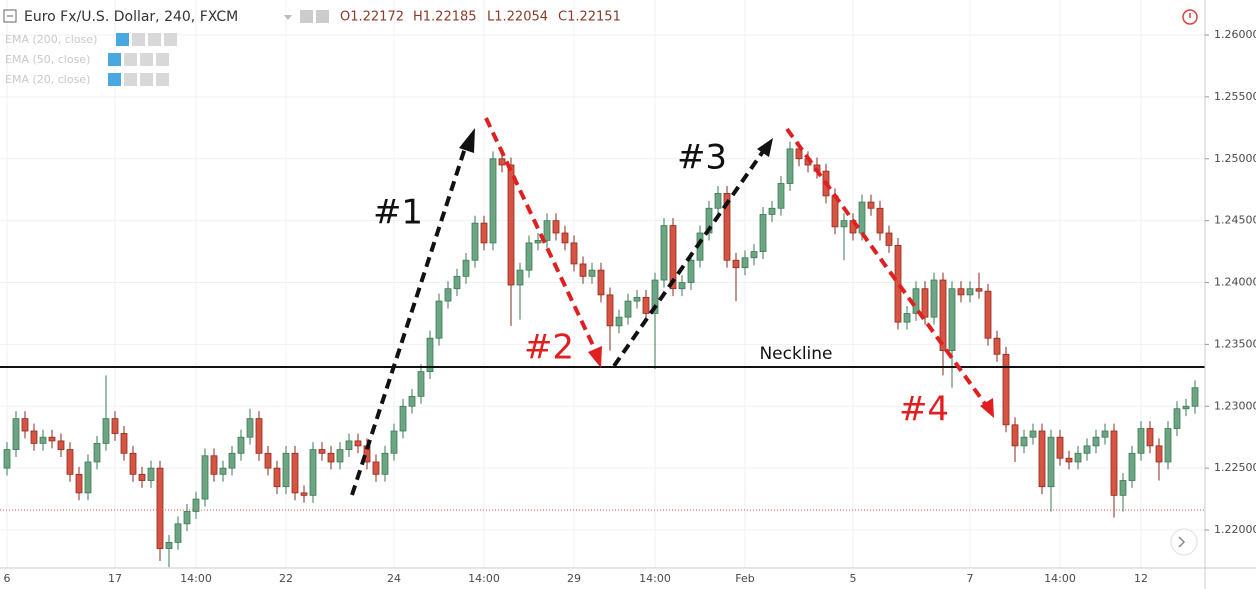 The image size is (1256, 589). What do you see at coordinates (47, 79) in the screenshot?
I see `indicator-label: EMA (20, close)` at bounding box center [47, 79].